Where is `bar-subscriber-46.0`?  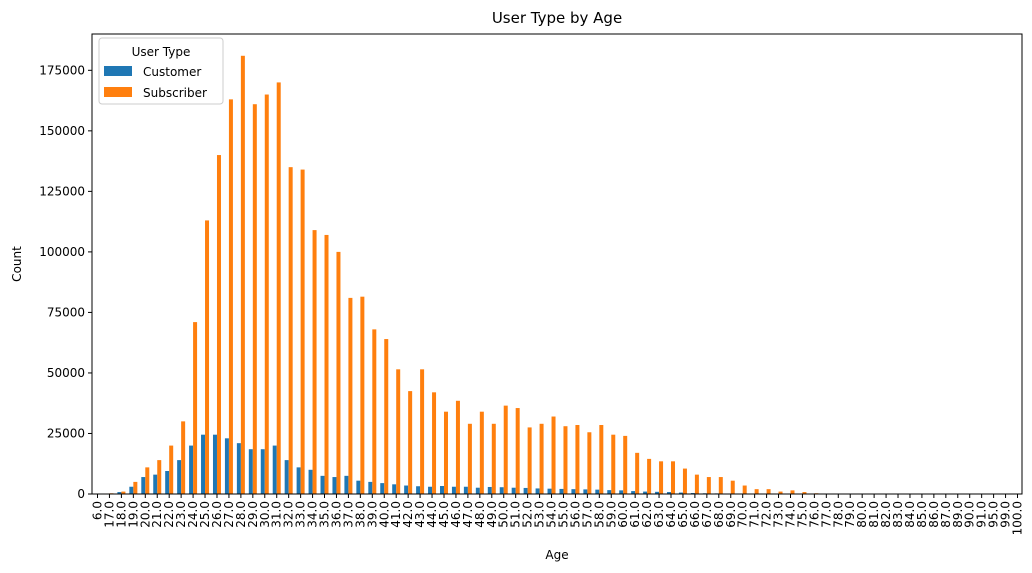 bar-subscriber-46.0 is located at coordinates (457, 447).